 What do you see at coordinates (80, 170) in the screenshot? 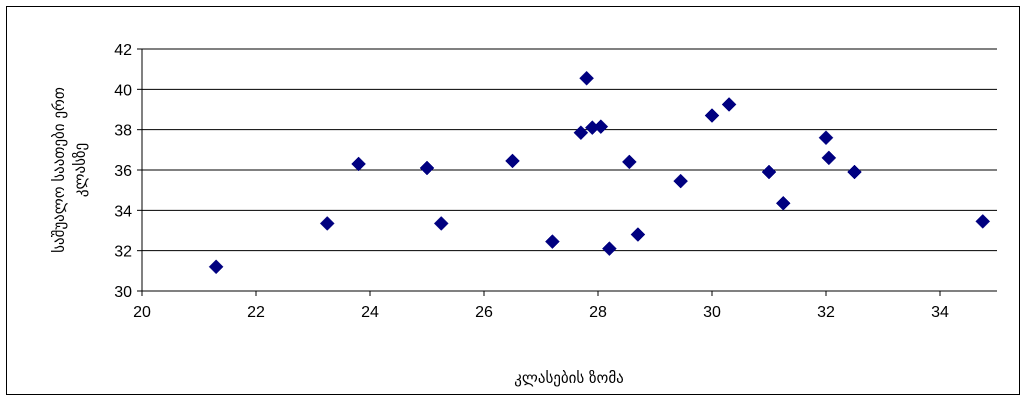
I see `y-axis-title-line-2: კლასზე` at bounding box center [80, 170].